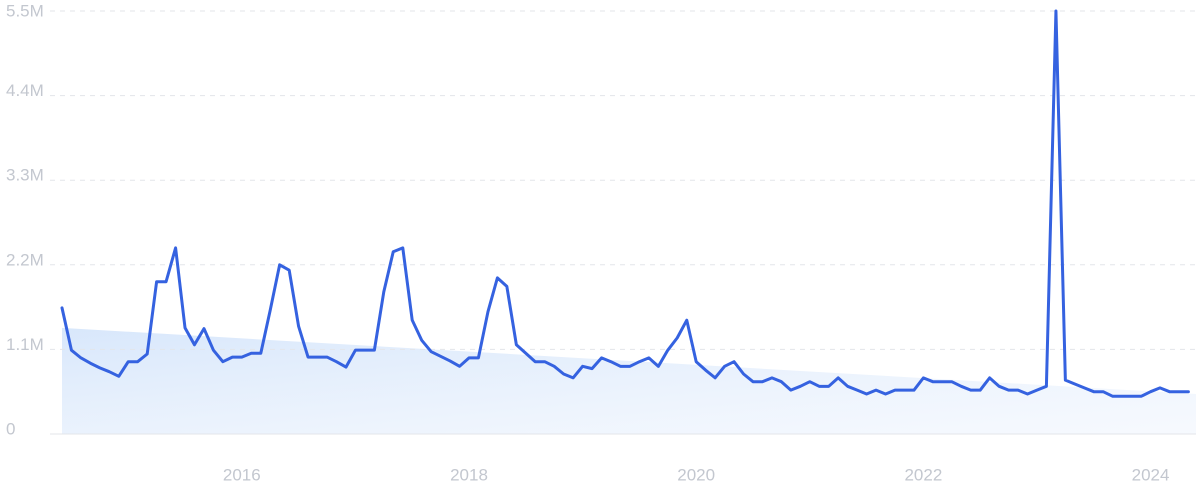 The image size is (1200, 499). Describe the element at coordinates (923, 474) in the screenshot. I see `x-tick-label: 2022` at that location.